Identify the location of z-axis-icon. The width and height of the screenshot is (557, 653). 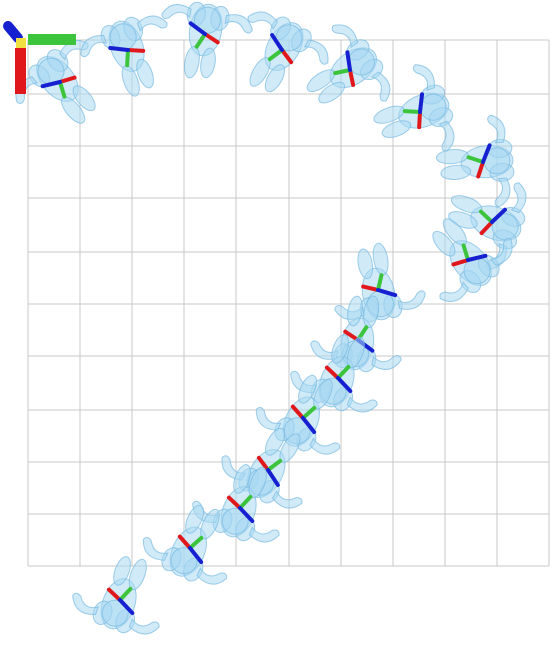
(13, 32).